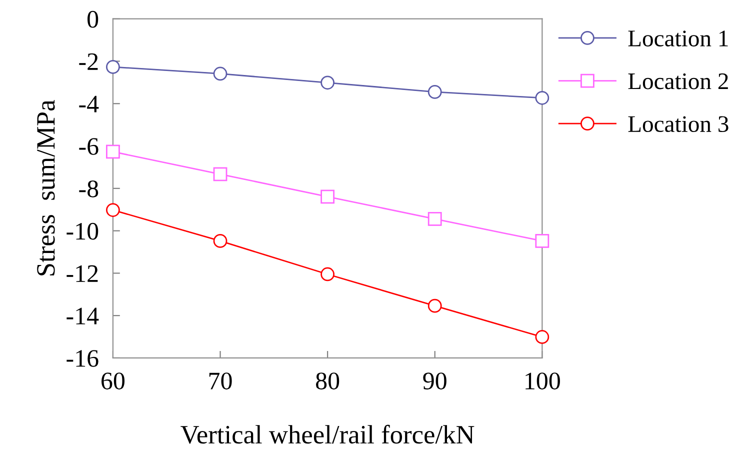  Describe the element at coordinates (678, 81) in the screenshot. I see `legend-label: Location 2` at that location.